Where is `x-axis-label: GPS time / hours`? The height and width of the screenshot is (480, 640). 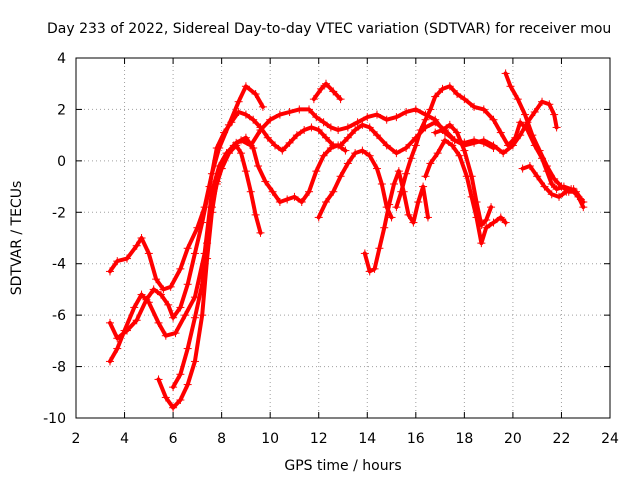 x-axis-label: GPS time / hours is located at coordinates (342, 466).